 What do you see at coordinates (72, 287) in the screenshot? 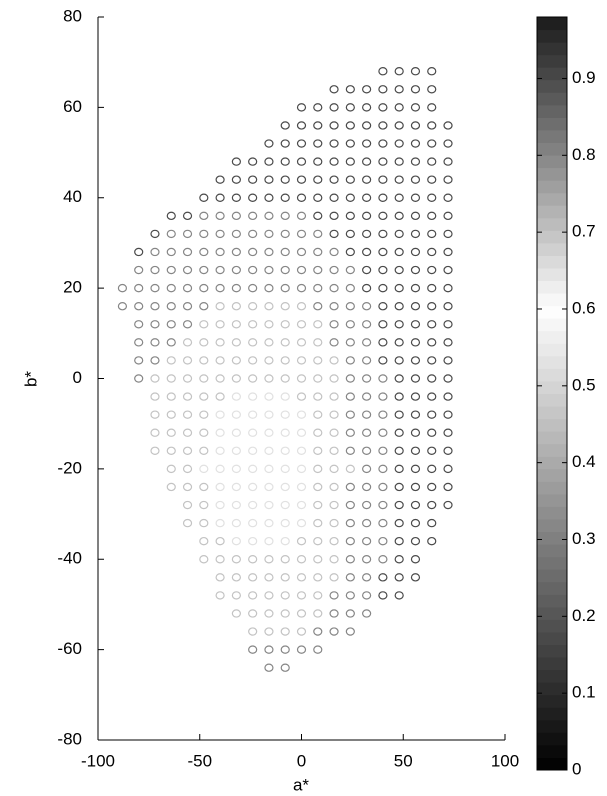
I see `y-tick-label: 20` at bounding box center [72, 287].